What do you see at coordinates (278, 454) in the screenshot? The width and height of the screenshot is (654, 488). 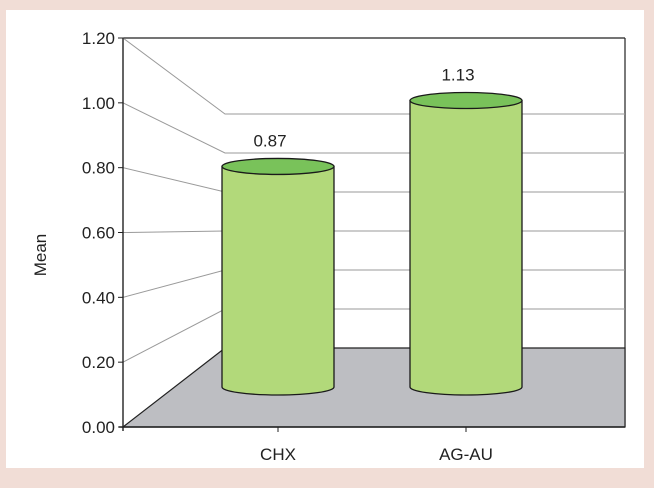 I see `x-tick-label: CHX` at bounding box center [278, 454].